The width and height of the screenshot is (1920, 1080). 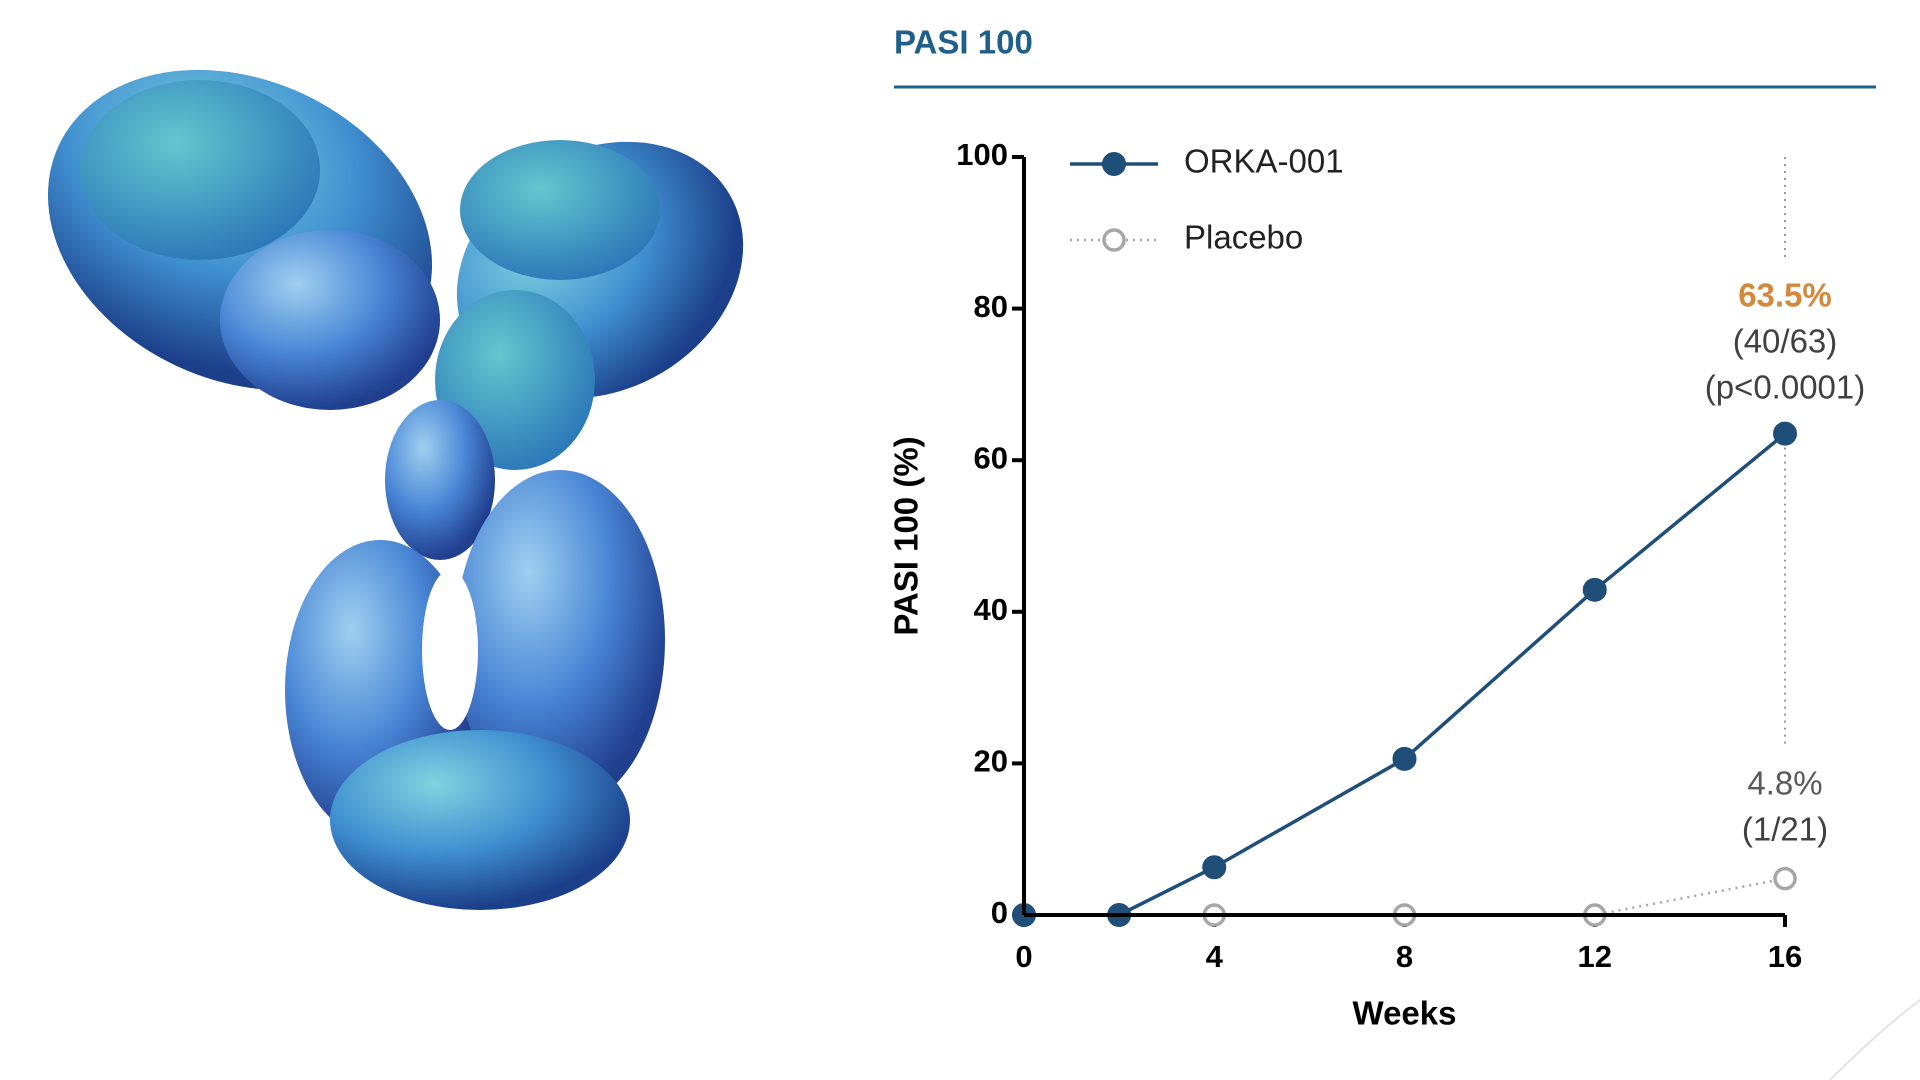 What do you see at coordinates (906, 535) in the screenshot?
I see `y-axis-label: PASI 100 (%)` at bounding box center [906, 535].